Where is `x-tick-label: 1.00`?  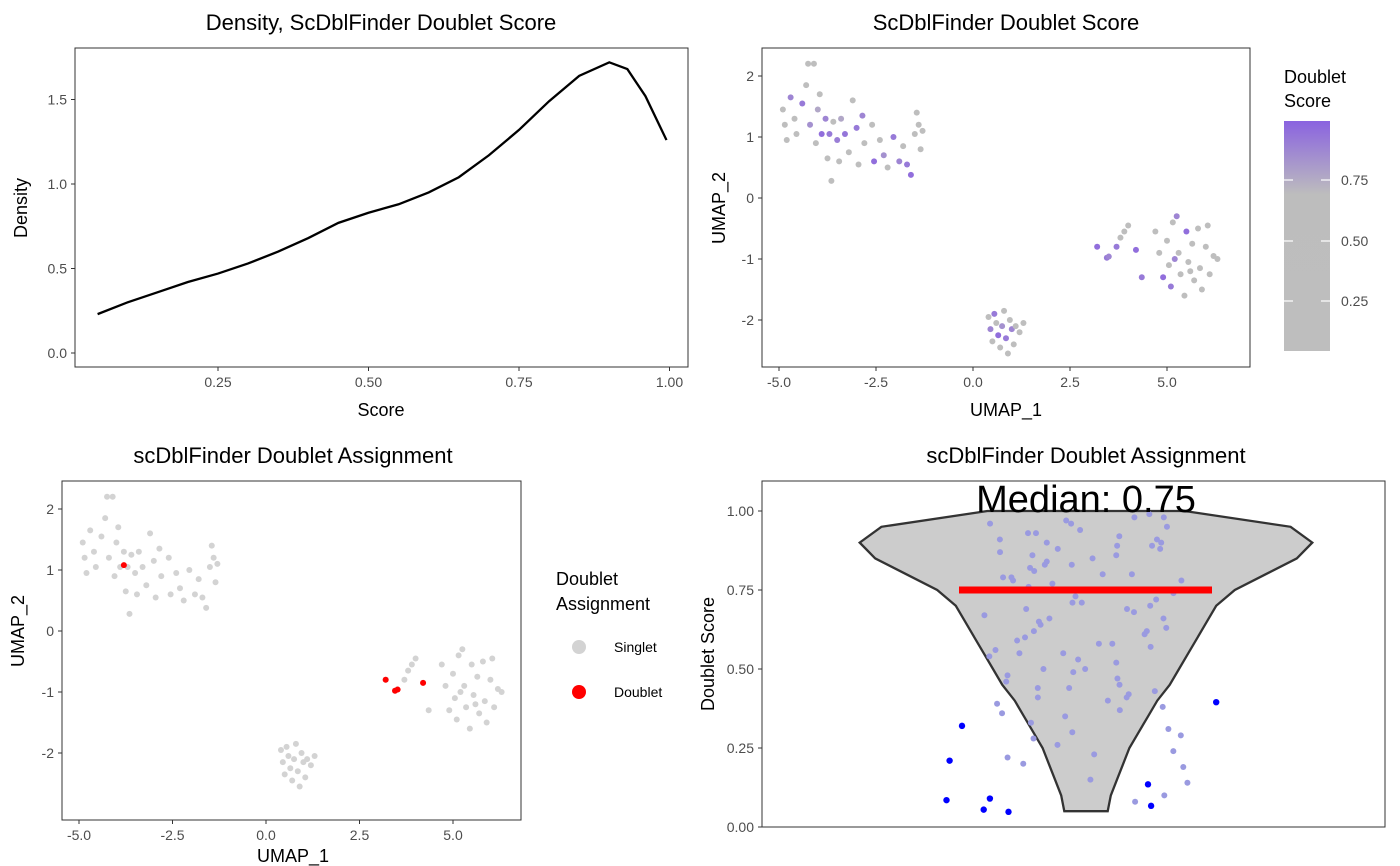
x-tick-label: 1.00 is located at coordinates (669, 382).